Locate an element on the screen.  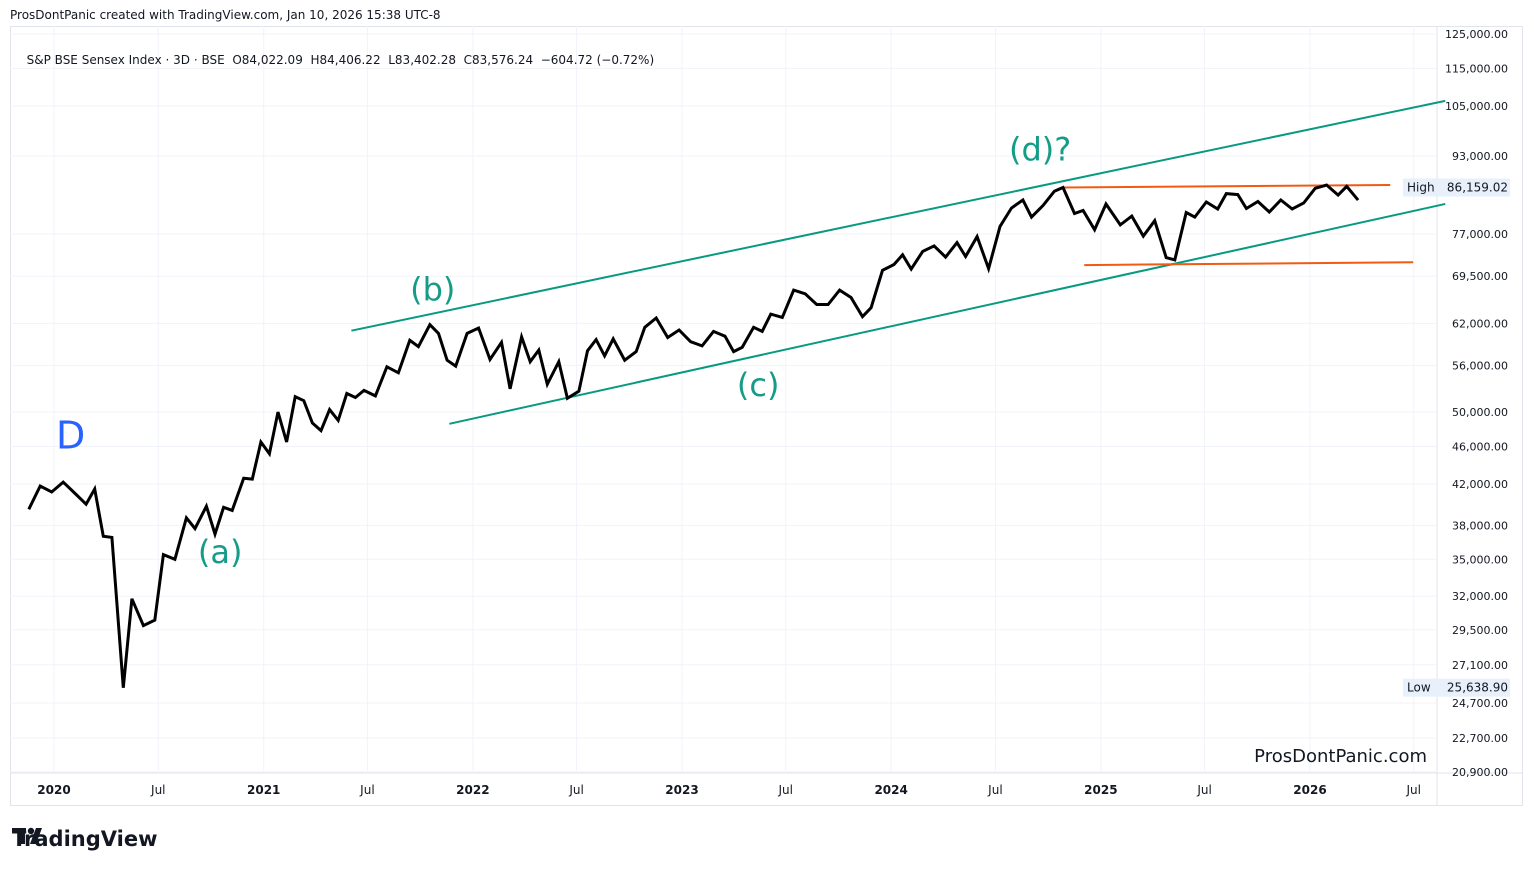
price-tick-label: 105,000.00 is located at coordinates (1476, 106).